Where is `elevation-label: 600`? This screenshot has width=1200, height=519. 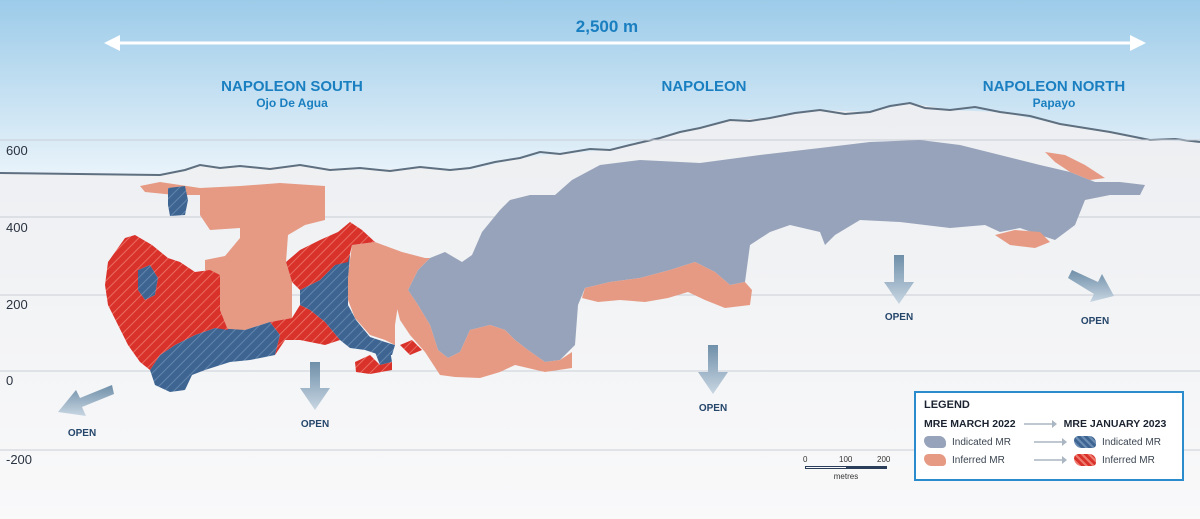
elevation-label: 600 is located at coordinates (17, 150).